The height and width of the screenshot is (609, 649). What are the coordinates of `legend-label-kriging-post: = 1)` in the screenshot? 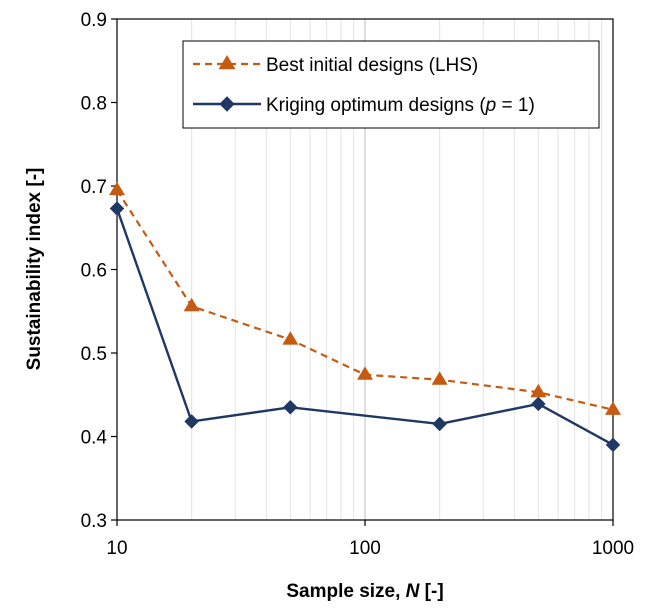 It's located at (515, 105).